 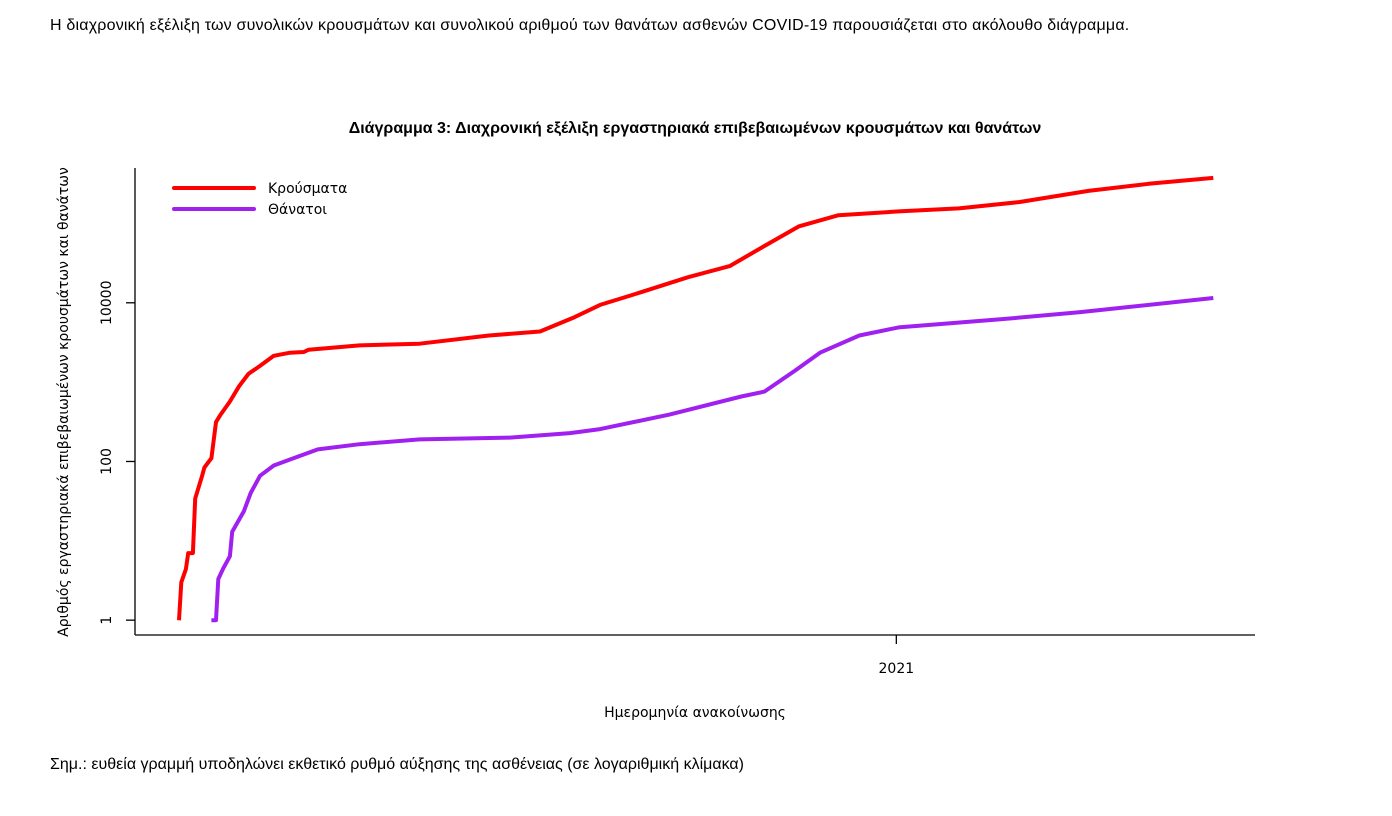 What do you see at coordinates (107, 620) in the screenshot?
I see `y-tick-label: 1` at bounding box center [107, 620].